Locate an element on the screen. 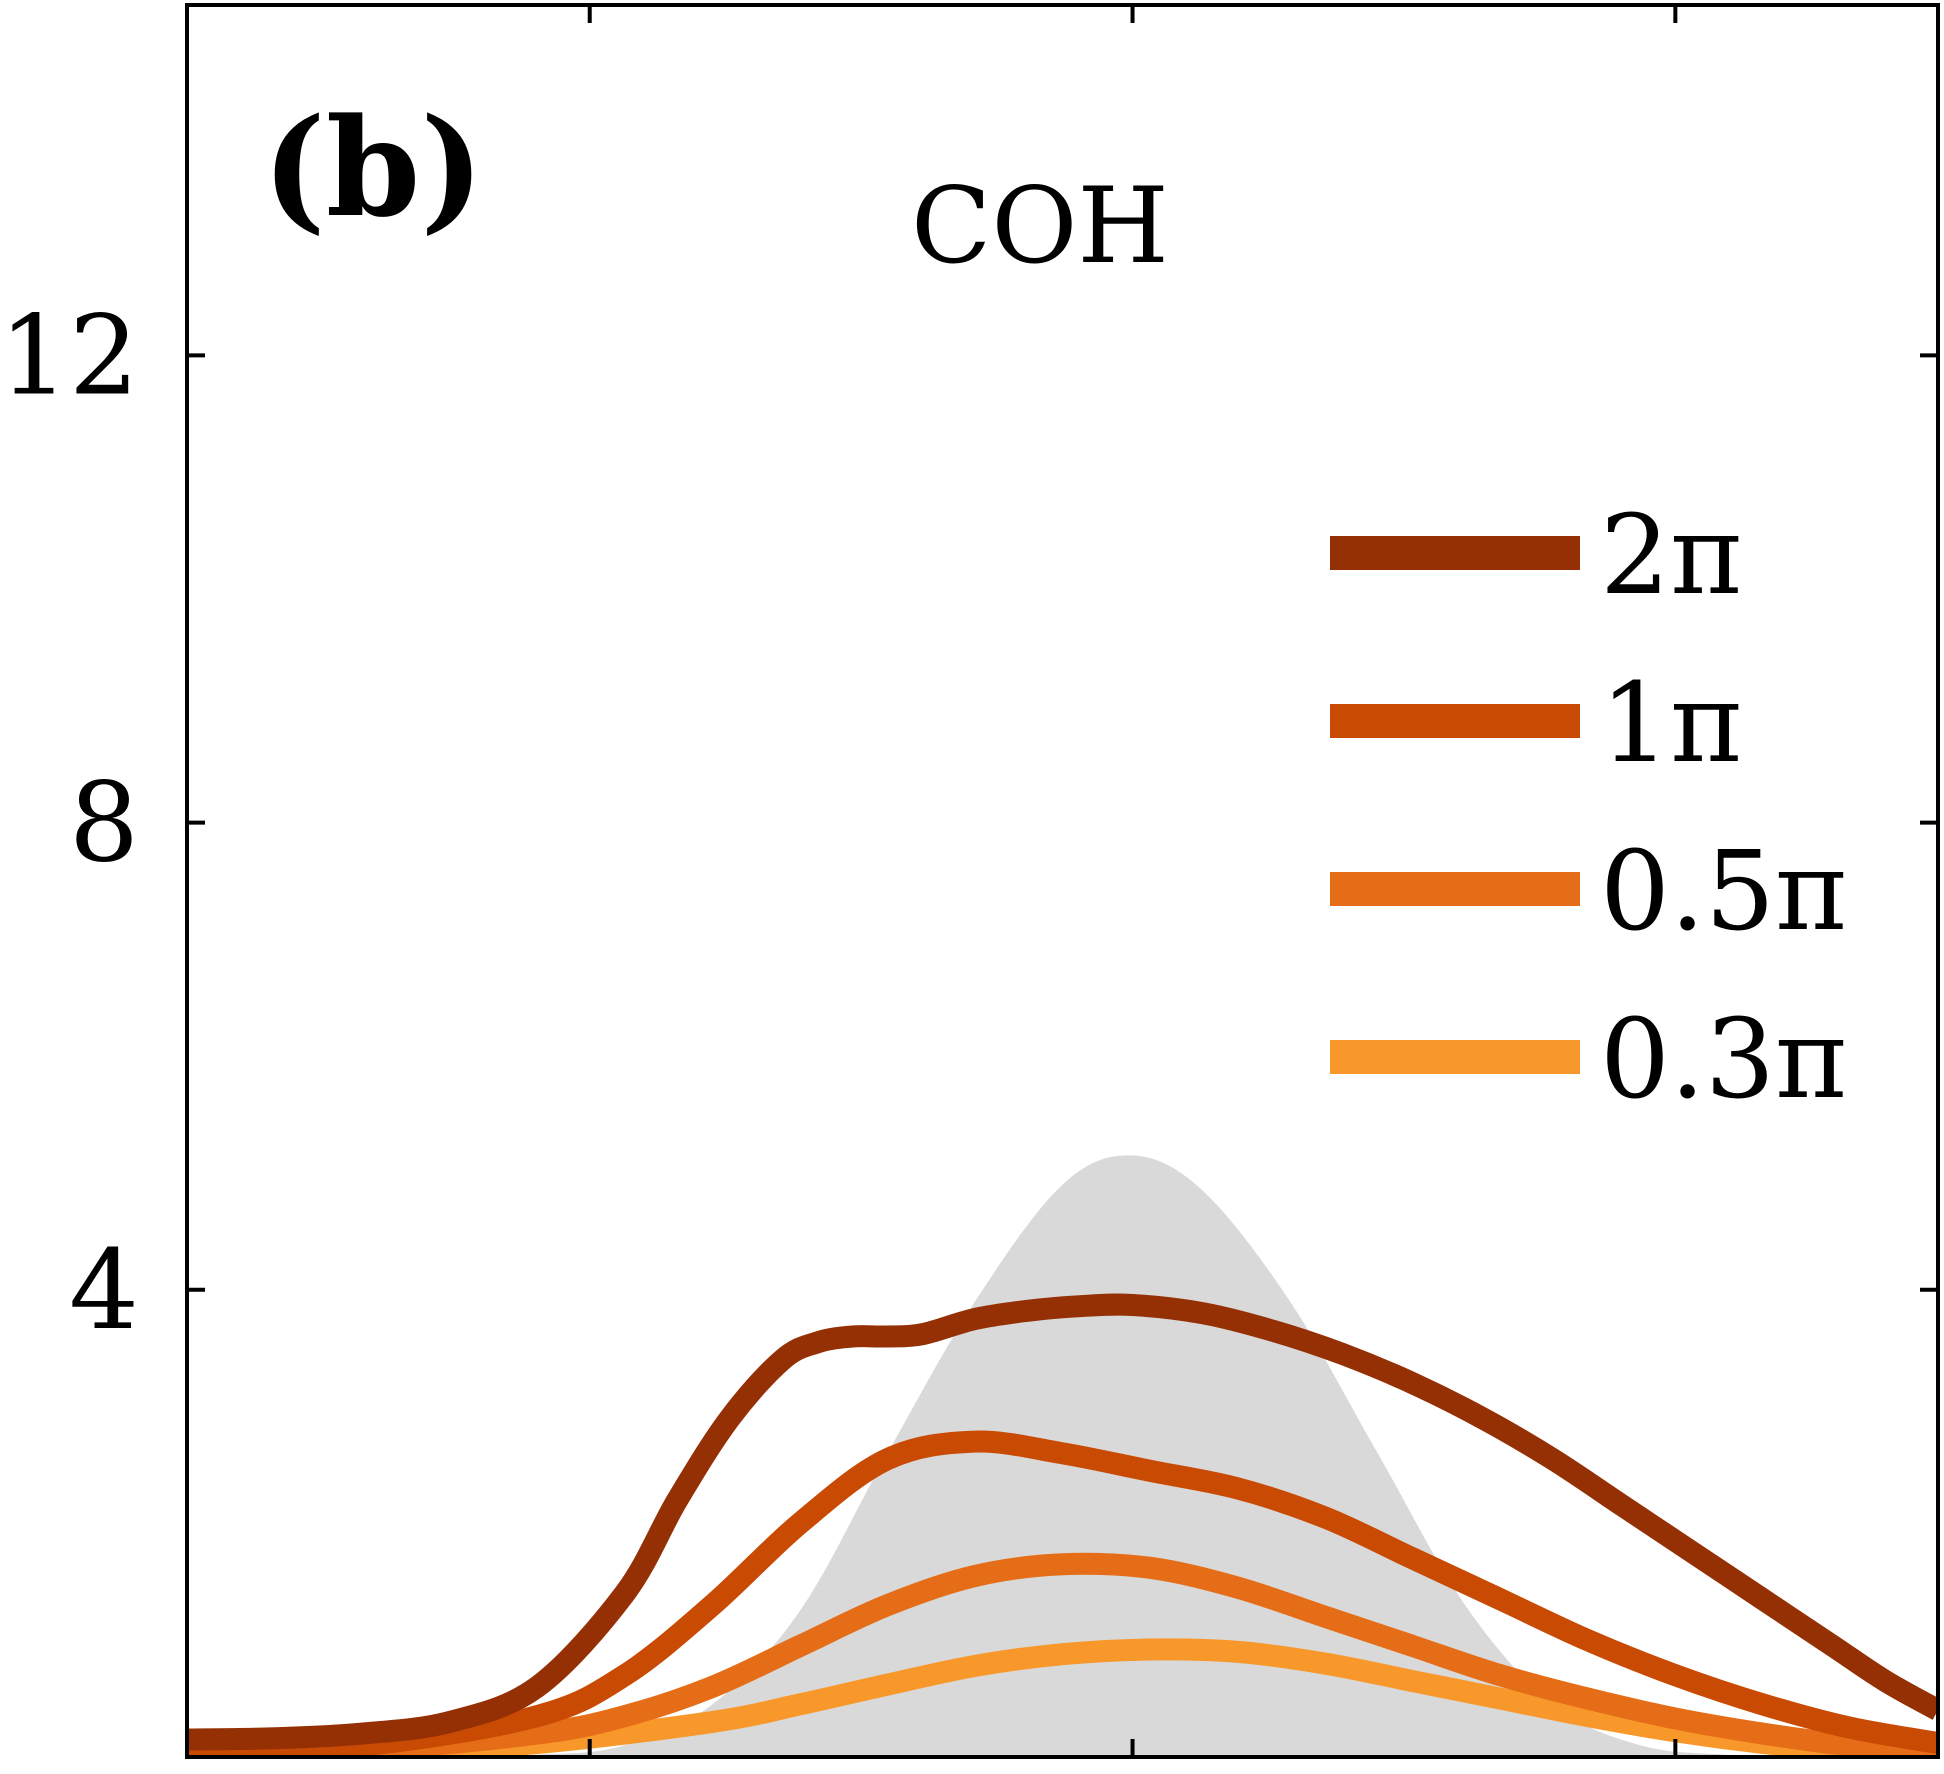  legend-label: 0.5π is located at coordinates (1723, 891).